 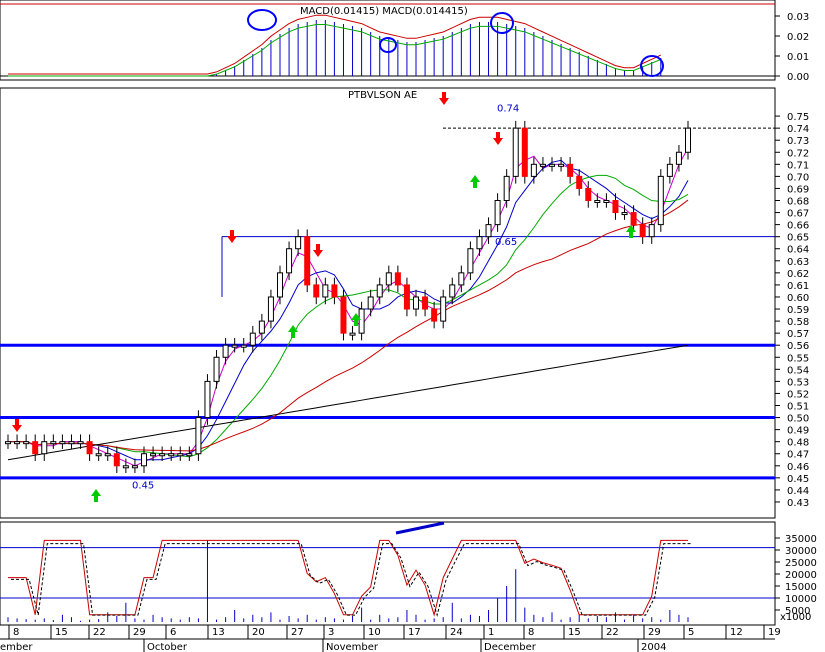 I want to click on macd-tick-label: 0.02, so click(x=798, y=37).